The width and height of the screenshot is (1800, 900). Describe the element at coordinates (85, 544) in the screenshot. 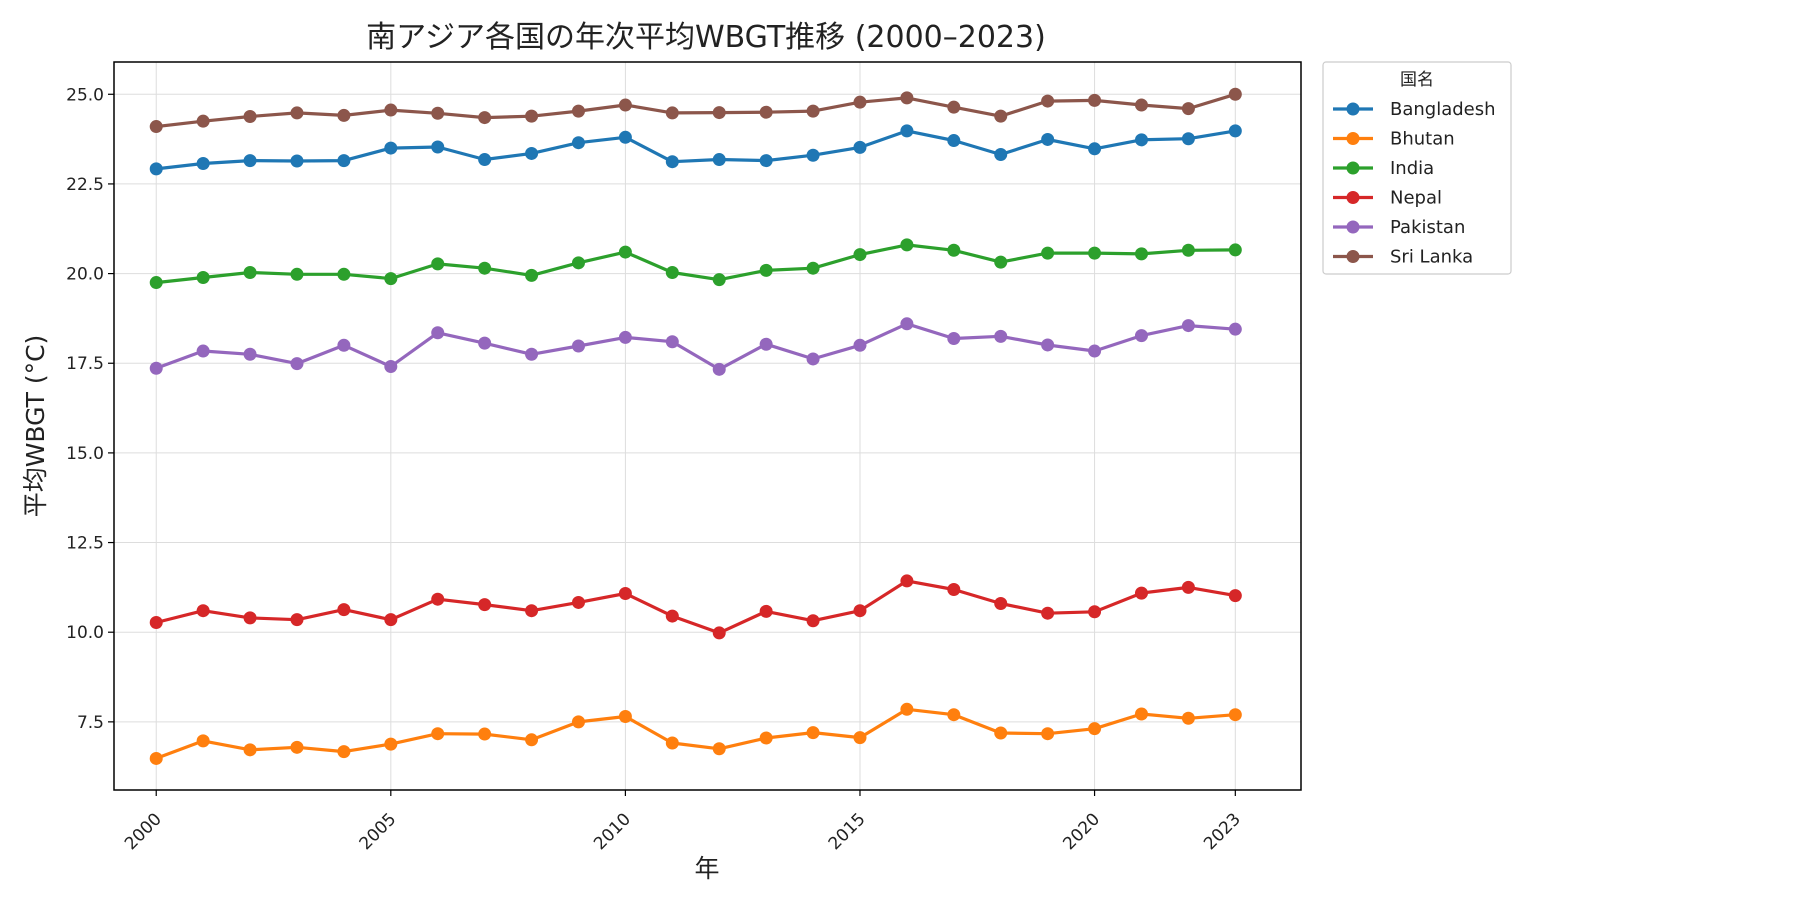

I see `y-tick-label: 12.5` at that location.